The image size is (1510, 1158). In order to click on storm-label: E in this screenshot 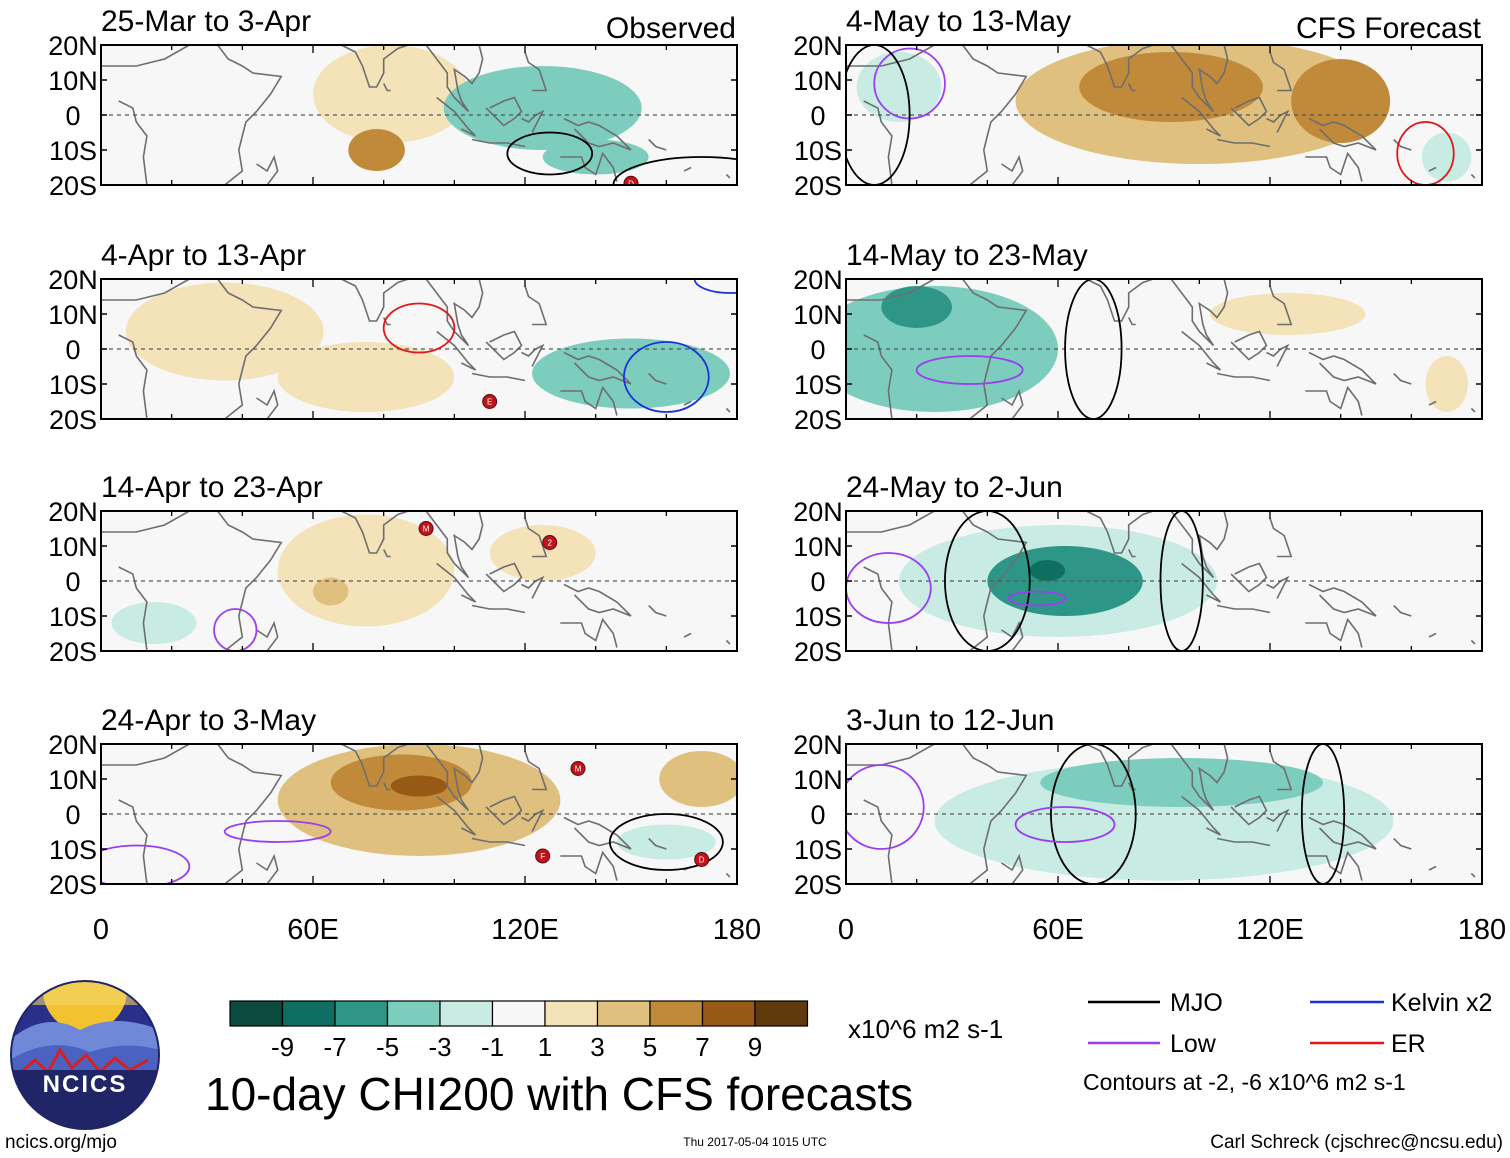, I will do `click(489, 402)`.